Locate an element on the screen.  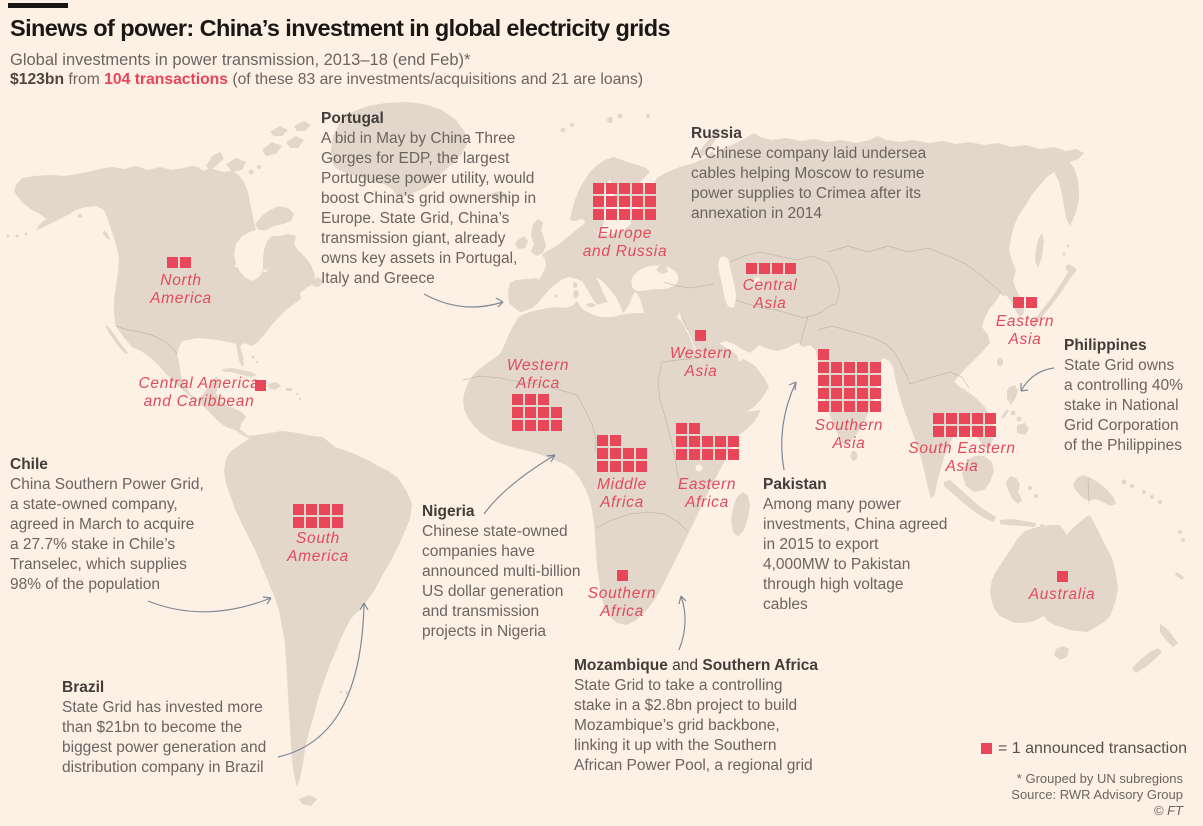
annotation-line: annexation in 2014 is located at coordinates (757, 213).